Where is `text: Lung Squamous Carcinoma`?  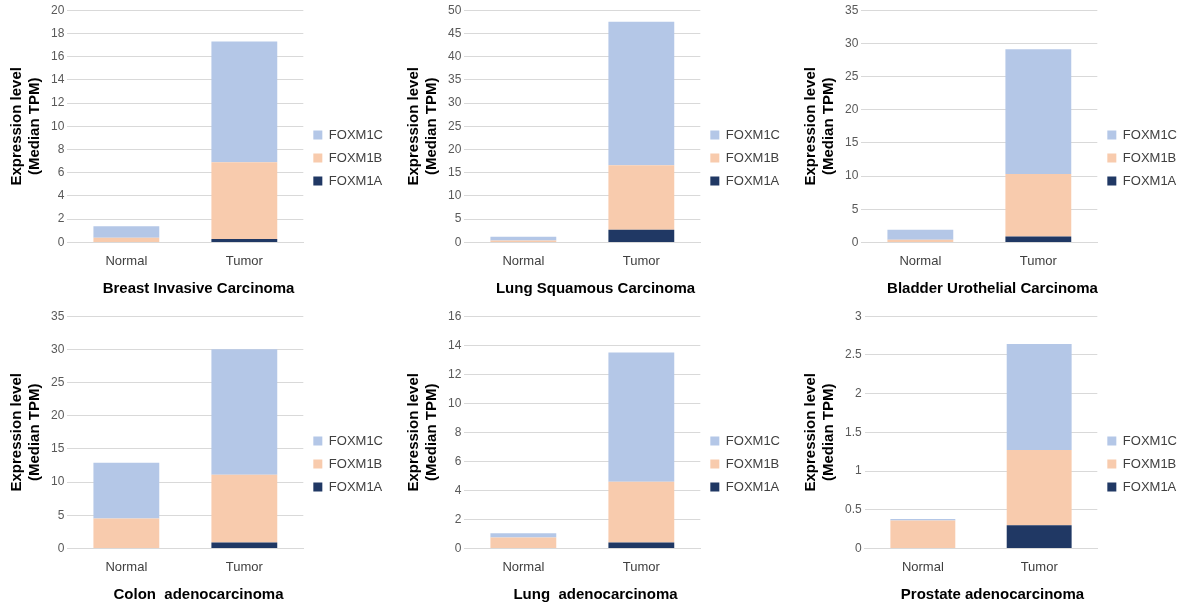 text: Lung Squamous Carcinoma is located at coordinates (595, 288).